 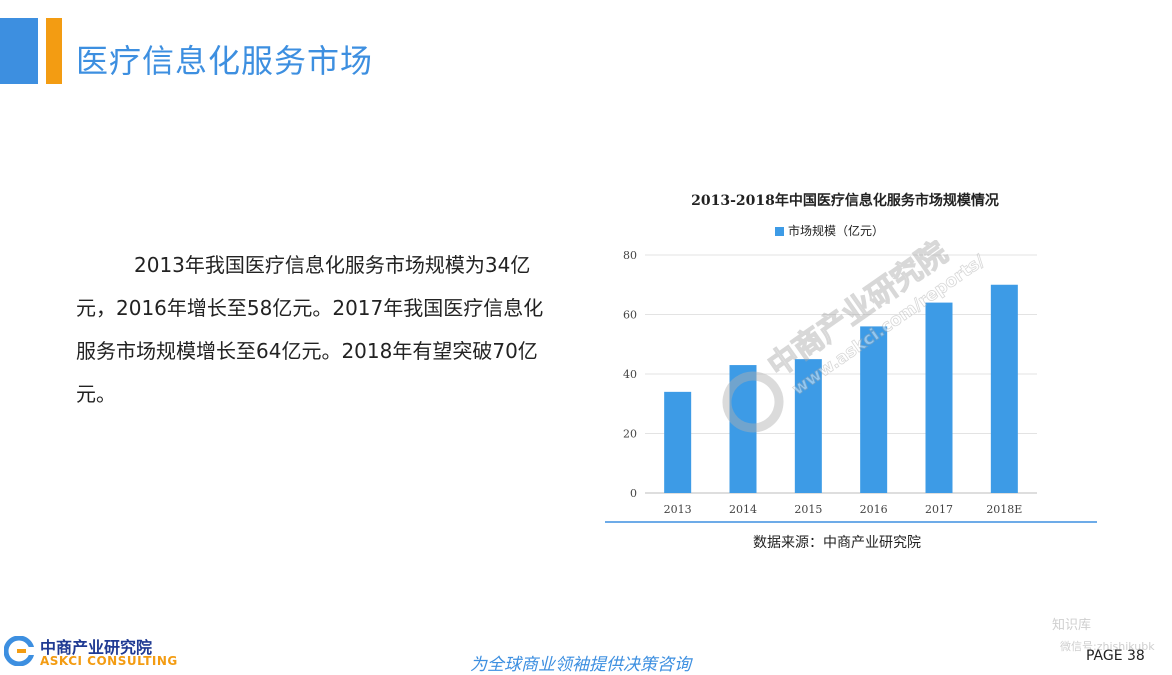 I want to click on chart-legend: 市场规模（亿元）, so click(x=829, y=230).